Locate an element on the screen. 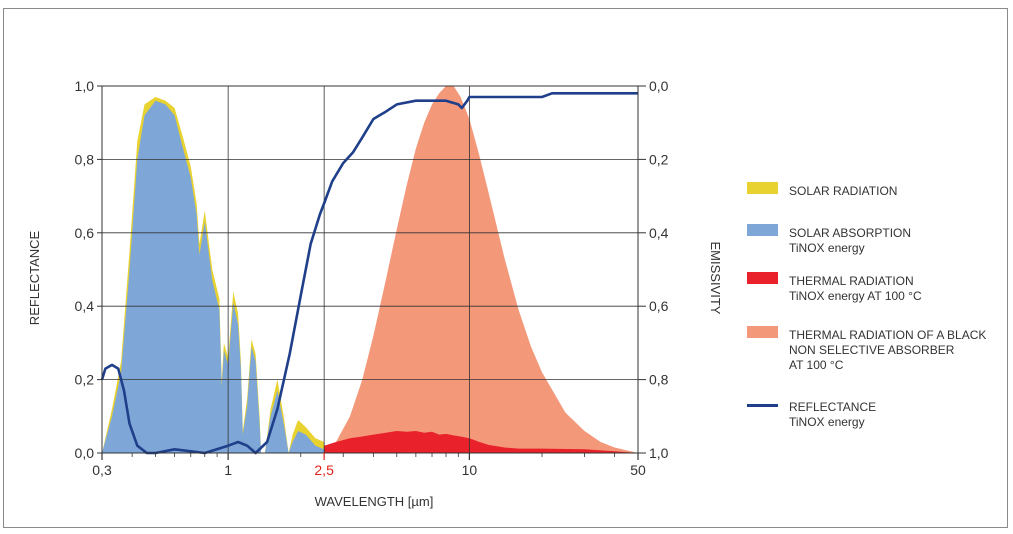  legend-item-solar-radiation: SOLAR RADIATION is located at coordinates (822, 190).